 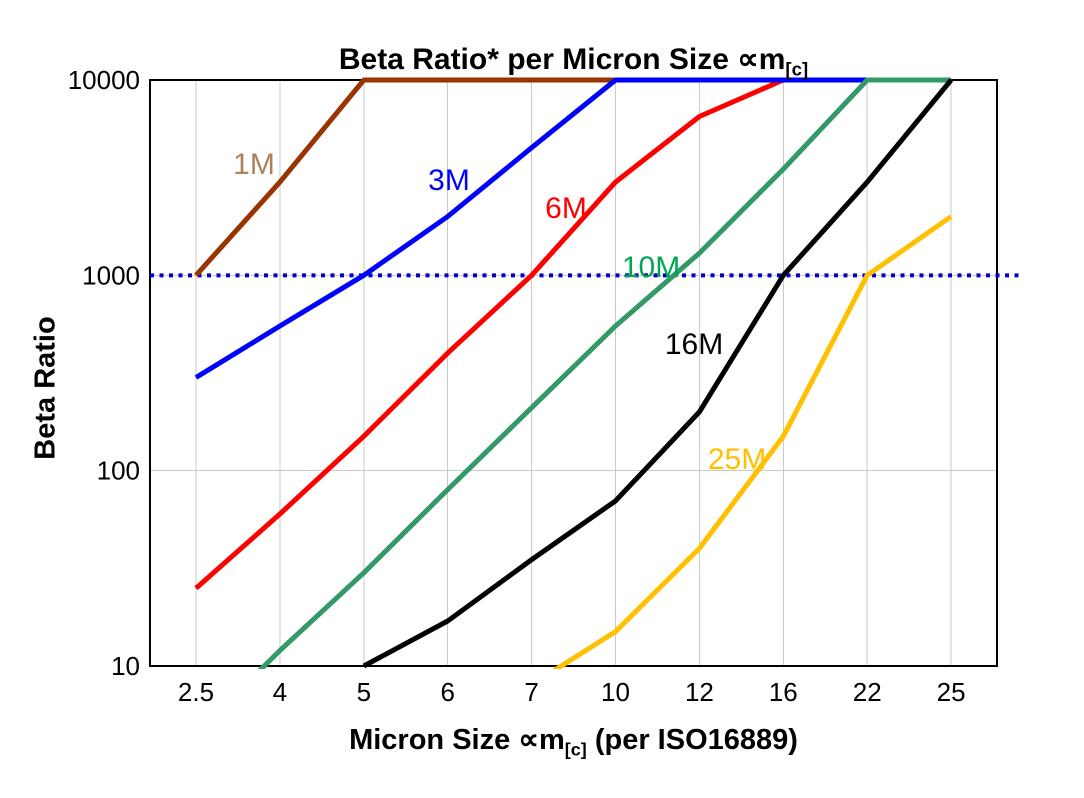 I want to click on x-tick-label: 10, so click(x=615, y=692).